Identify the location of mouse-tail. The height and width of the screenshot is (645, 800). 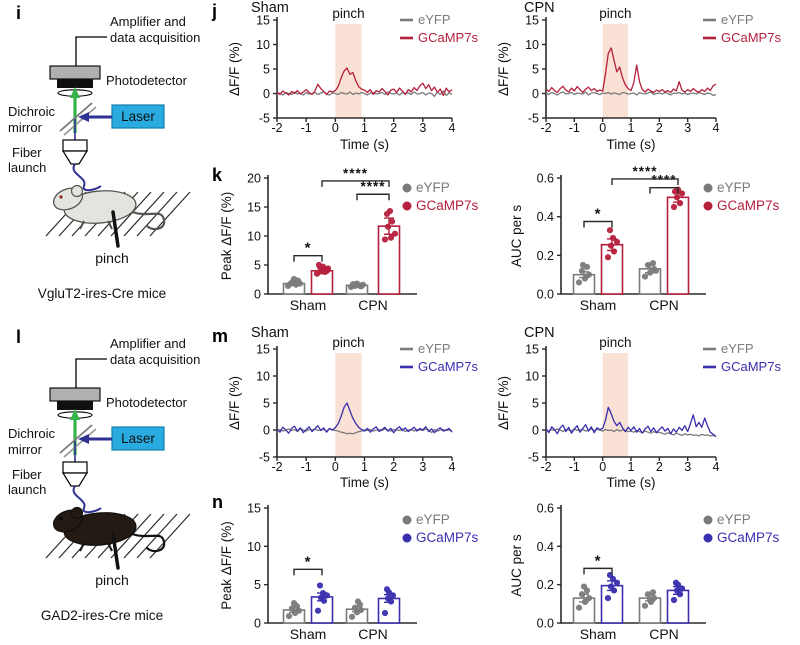
(148, 220).